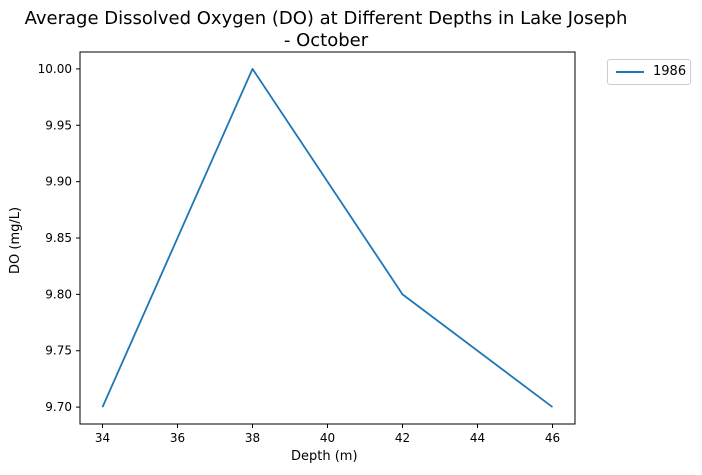  Describe the element at coordinates (402, 438) in the screenshot. I see `x-tick-label-42: 42` at that location.